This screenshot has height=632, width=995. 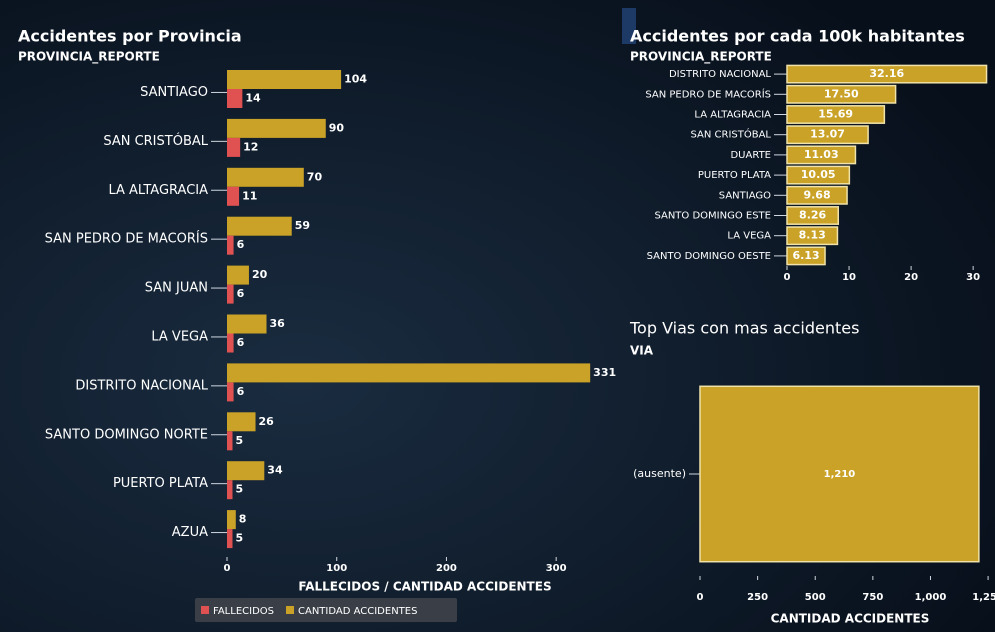 What do you see at coordinates (253, 98) in the screenshot?
I see `value-label: 14` at bounding box center [253, 98].